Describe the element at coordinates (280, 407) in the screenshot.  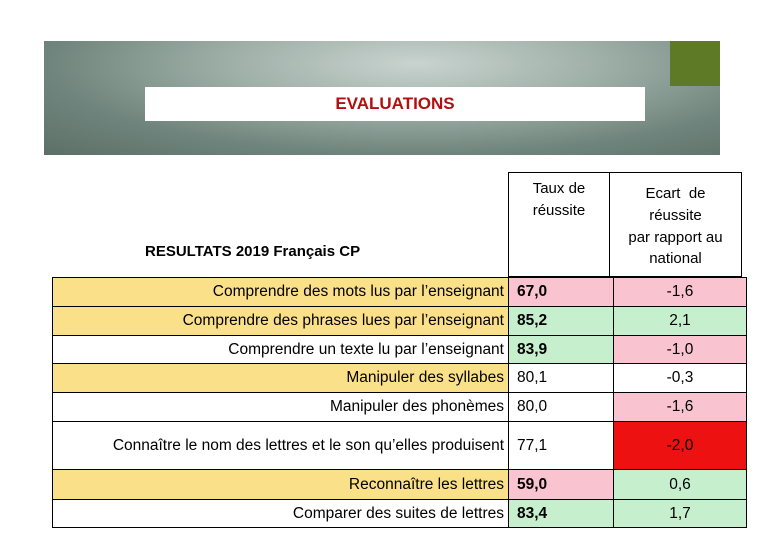
I see `row-label: Manipuler des phonèmes` at that location.